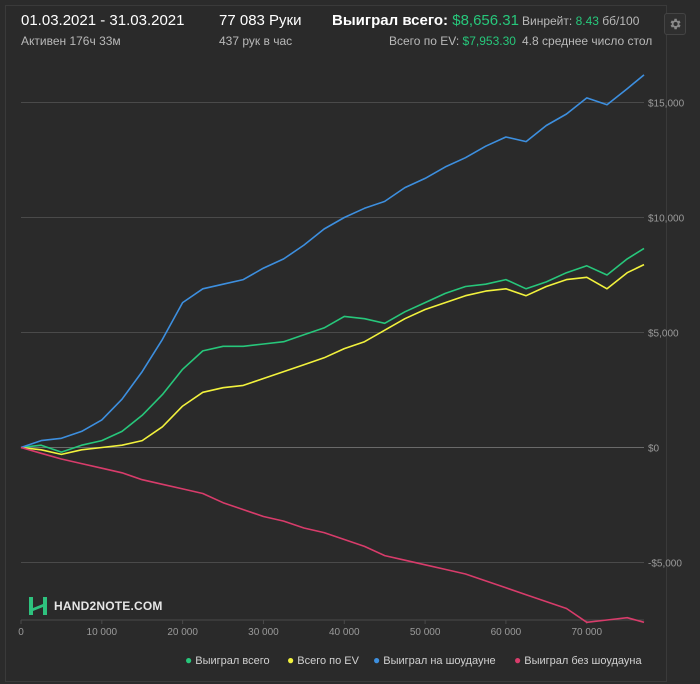  What do you see at coordinates (291, 660) in the screenshot?
I see `legend-marker-ev: ●` at bounding box center [291, 660].